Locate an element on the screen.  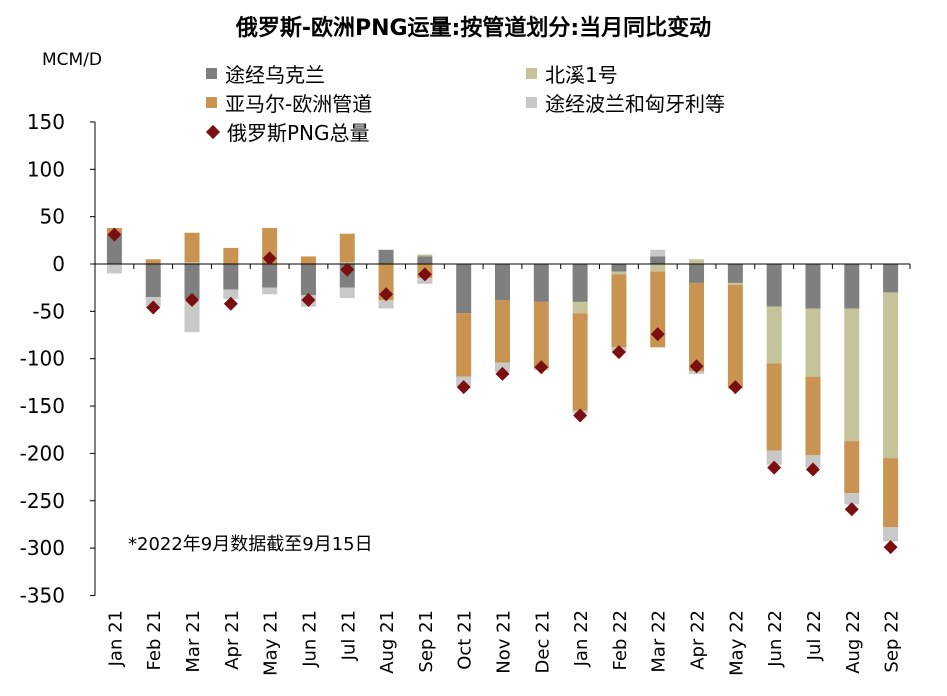
x-tick-label: Aug 21 is located at coordinates (387, 642).